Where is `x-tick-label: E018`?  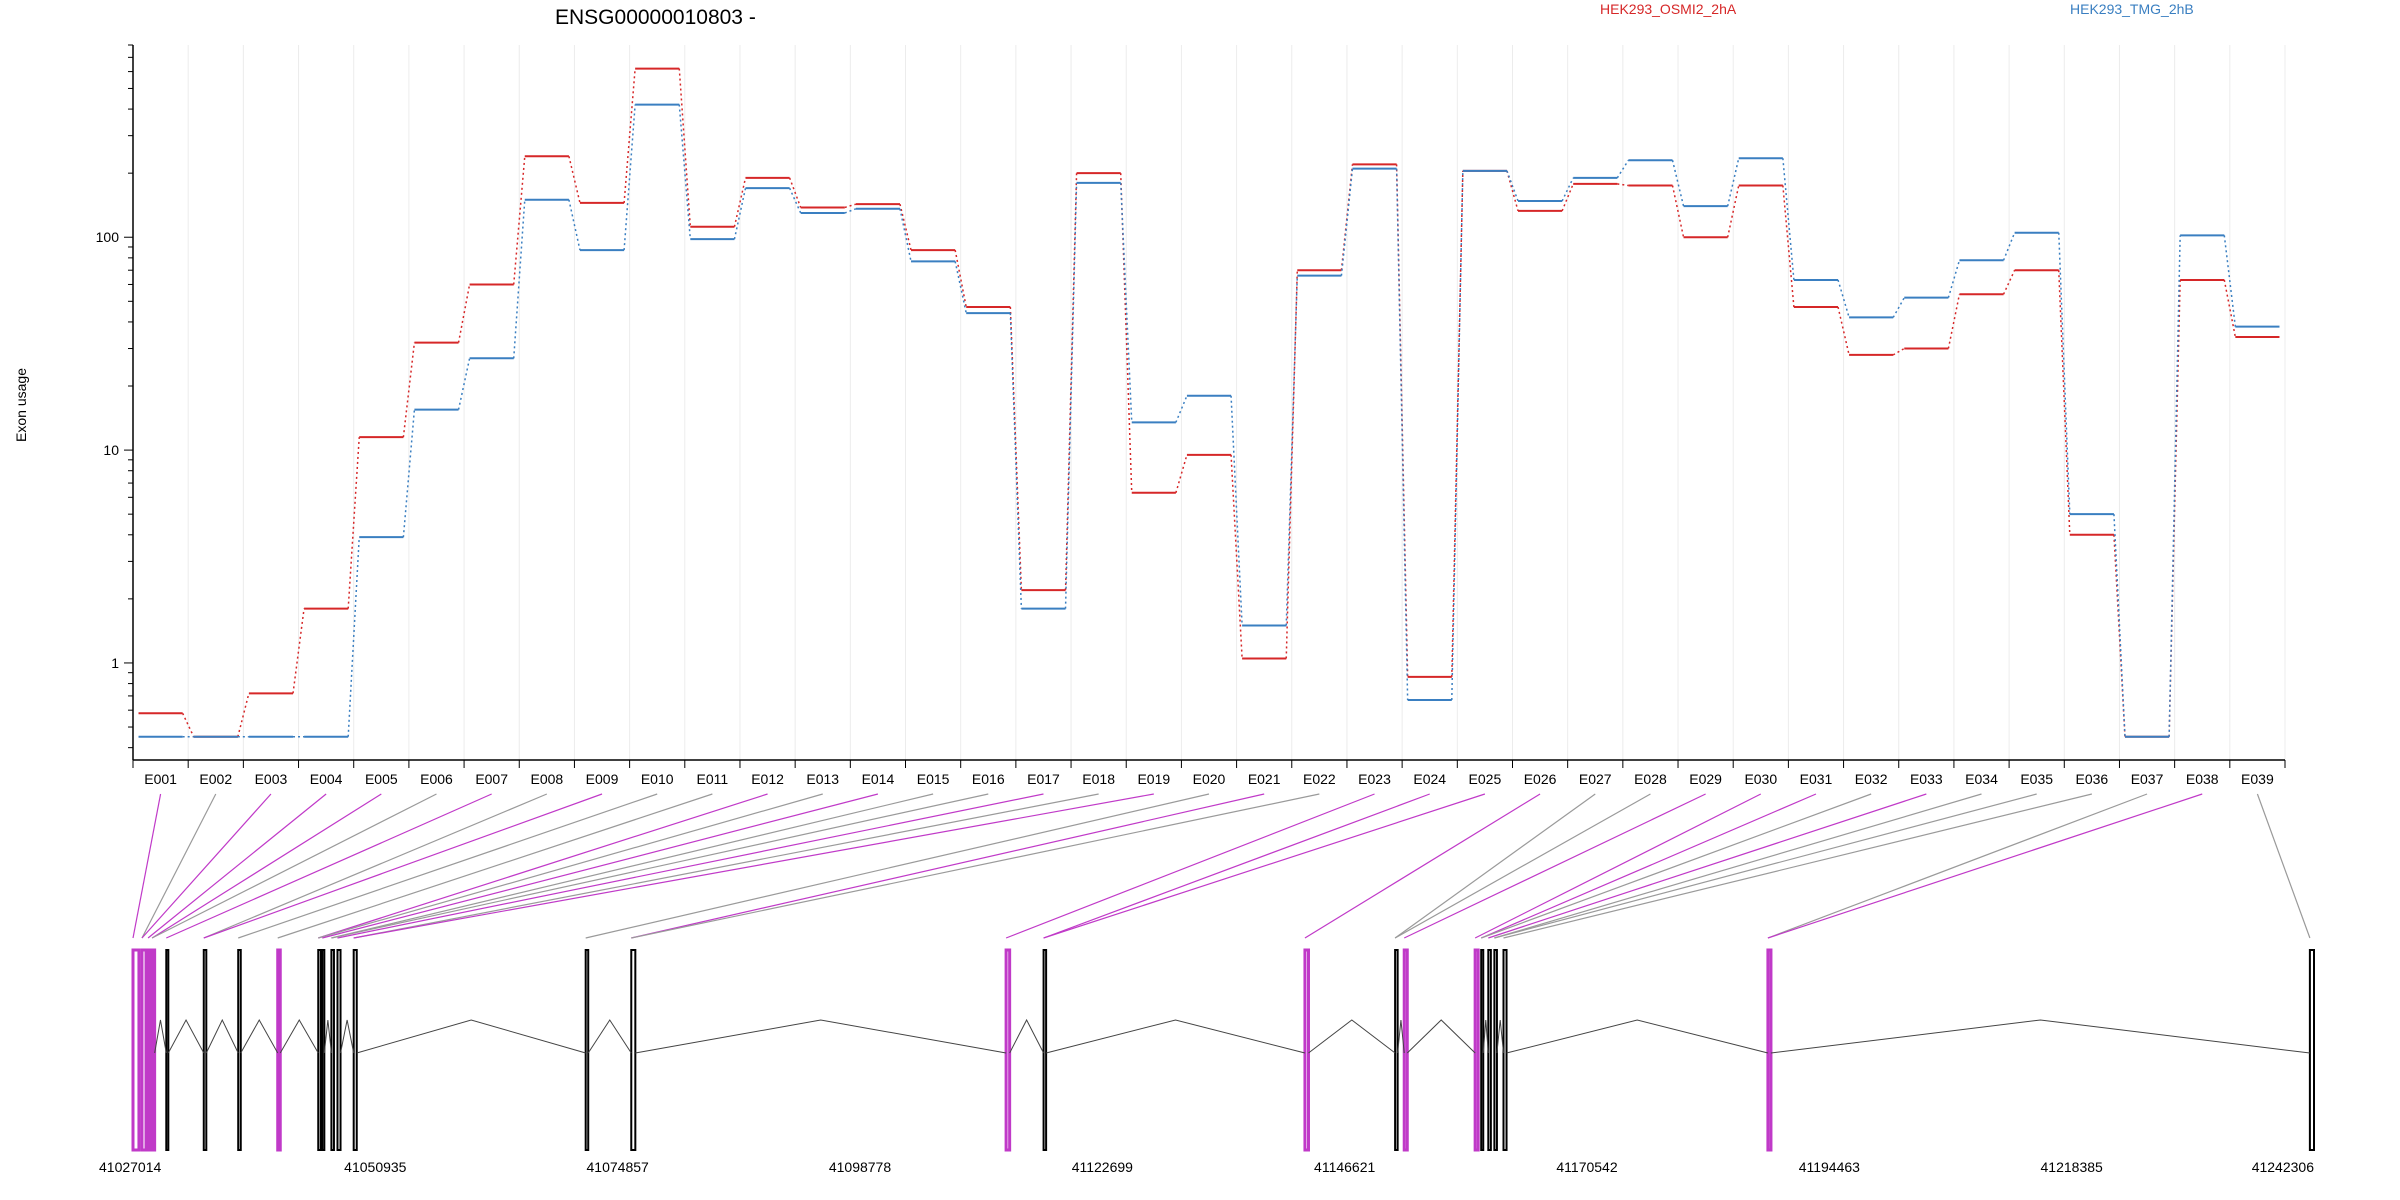 x-tick-label: E018 is located at coordinates (1098, 779).